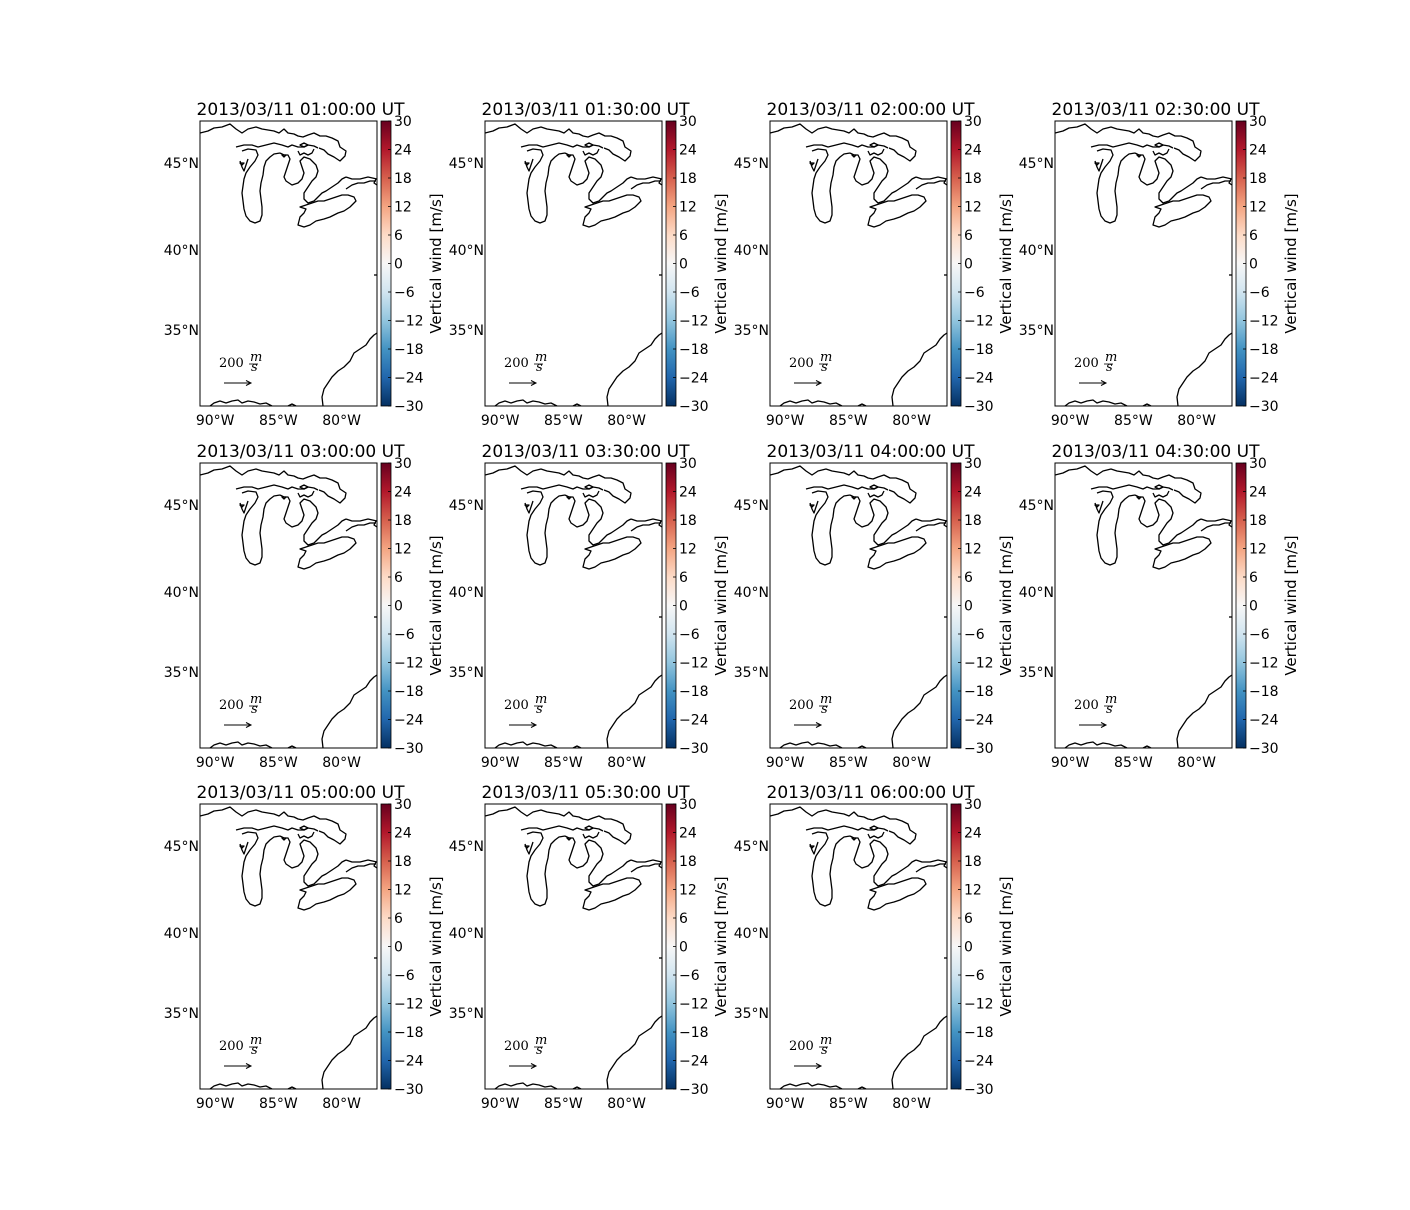  Describe the element at coordinates (871, 452) in the screenshot. I see `panel-title: 2013/03/11 04:00:00 UT` at that location.